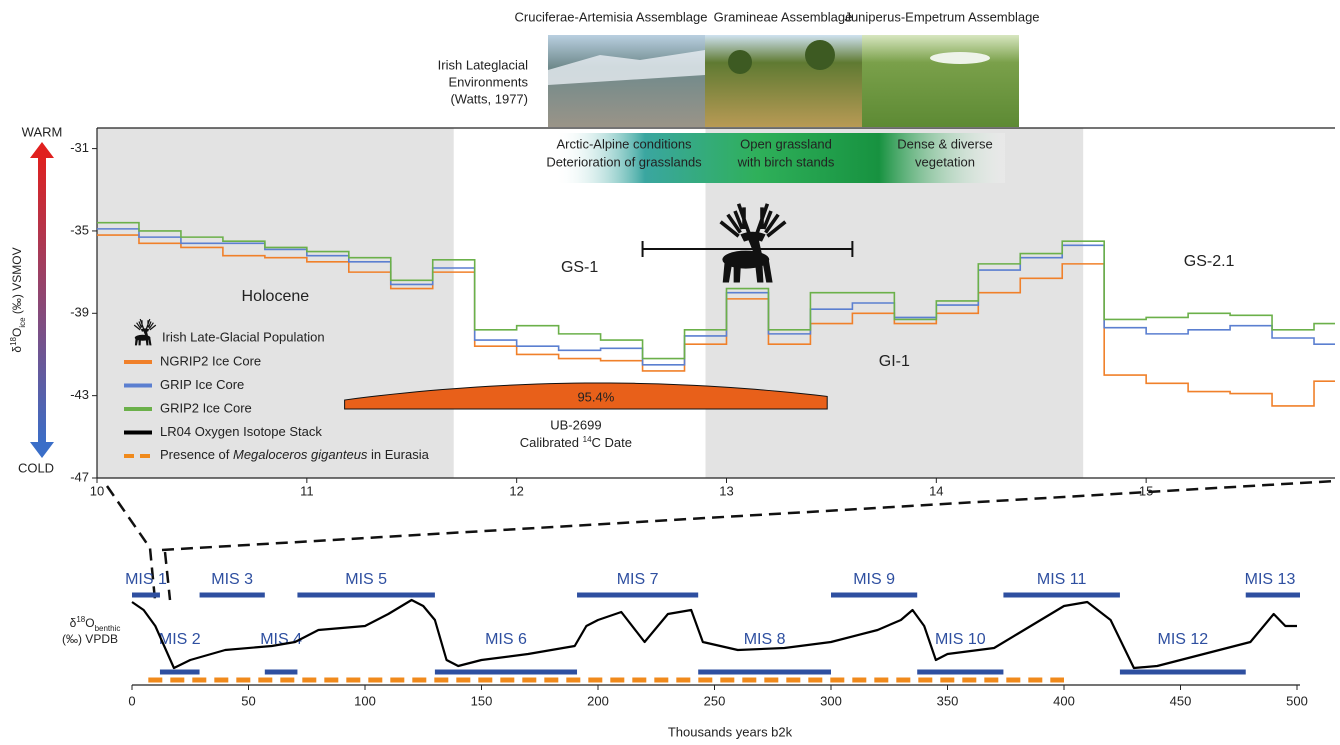 Image resolution: width=1340 pixels, height=745 pixels. What do you see at coordinates (624, 143) in the screenshot?
I see `condition-label: Arctic-Alpine conditions` at bounding box center [624, 143].